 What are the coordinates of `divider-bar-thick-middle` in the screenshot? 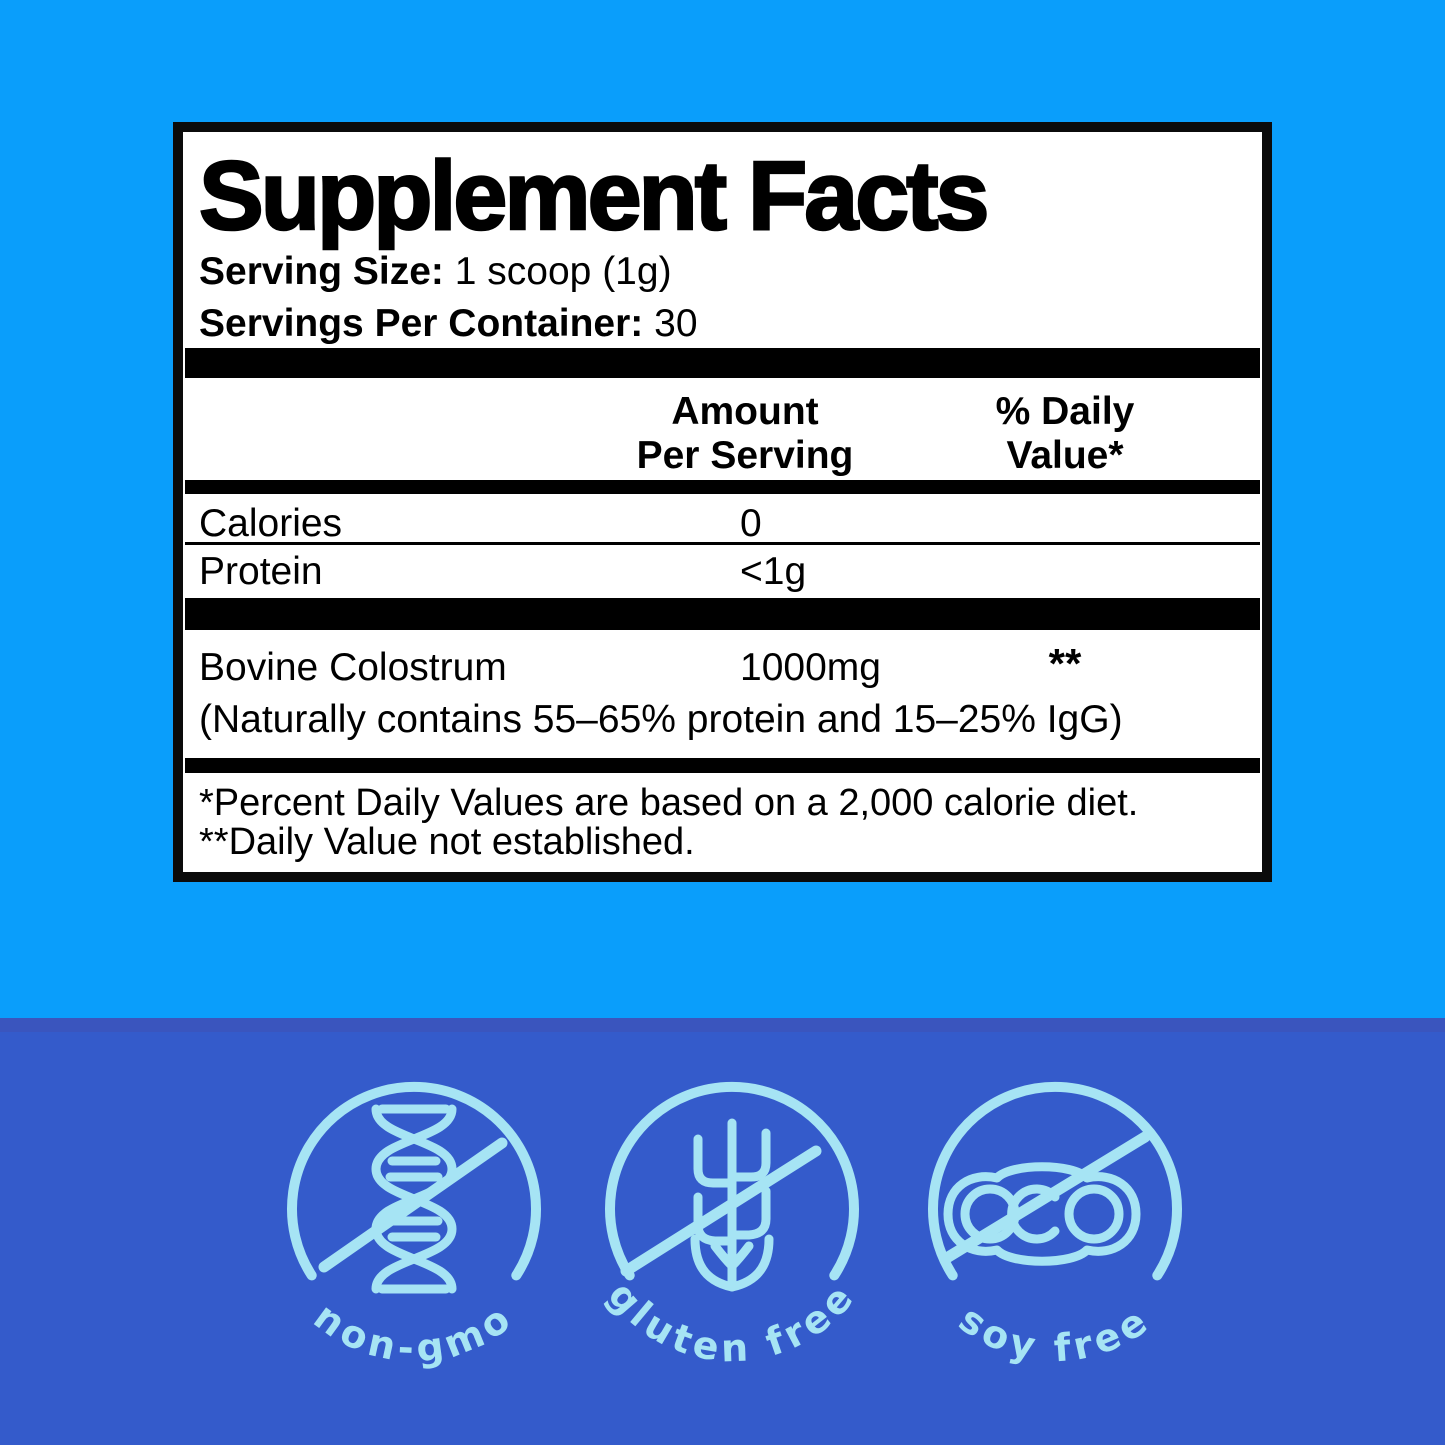 It's located at (722, 614).